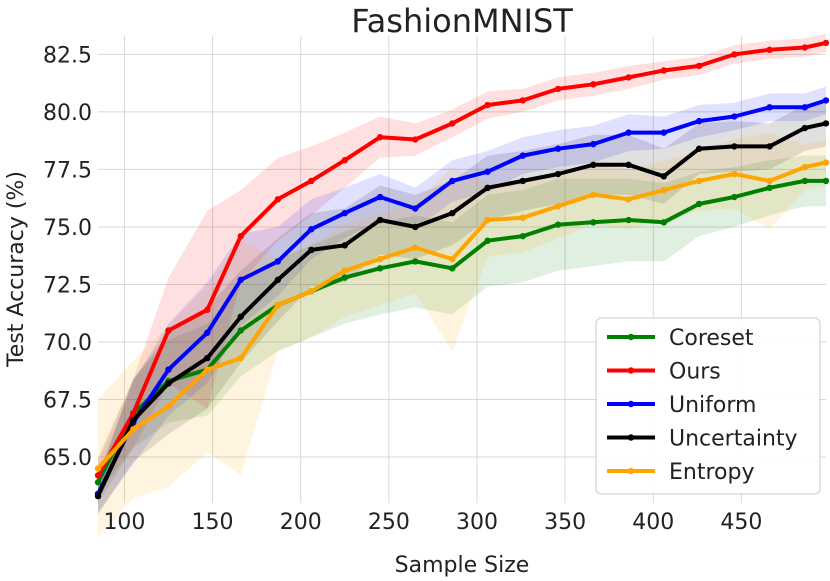  Describe the element at coordinates (565, 522) in the screenshot. I see `x-tick-label: 350` at that location.